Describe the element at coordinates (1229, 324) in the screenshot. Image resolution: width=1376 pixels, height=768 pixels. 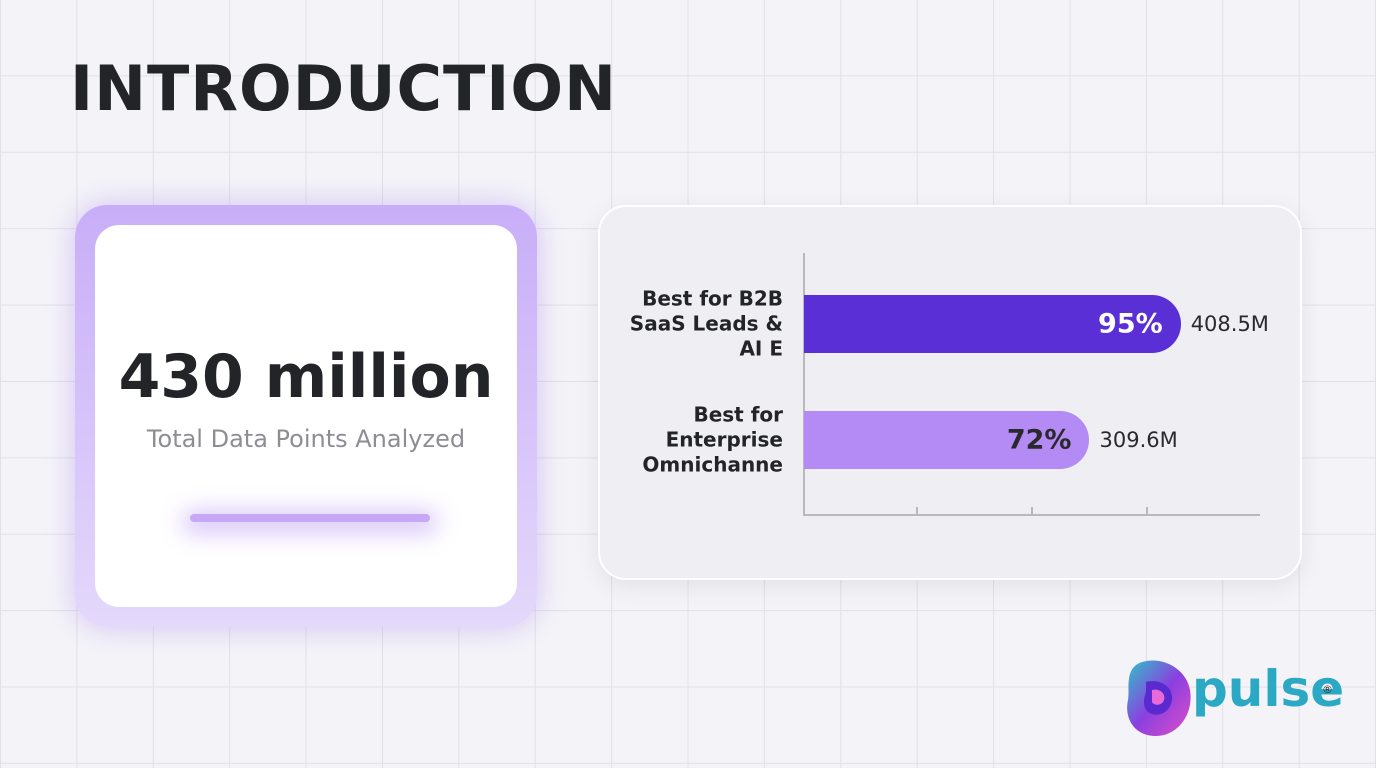
I see `count-label: 408.5M` at that location.